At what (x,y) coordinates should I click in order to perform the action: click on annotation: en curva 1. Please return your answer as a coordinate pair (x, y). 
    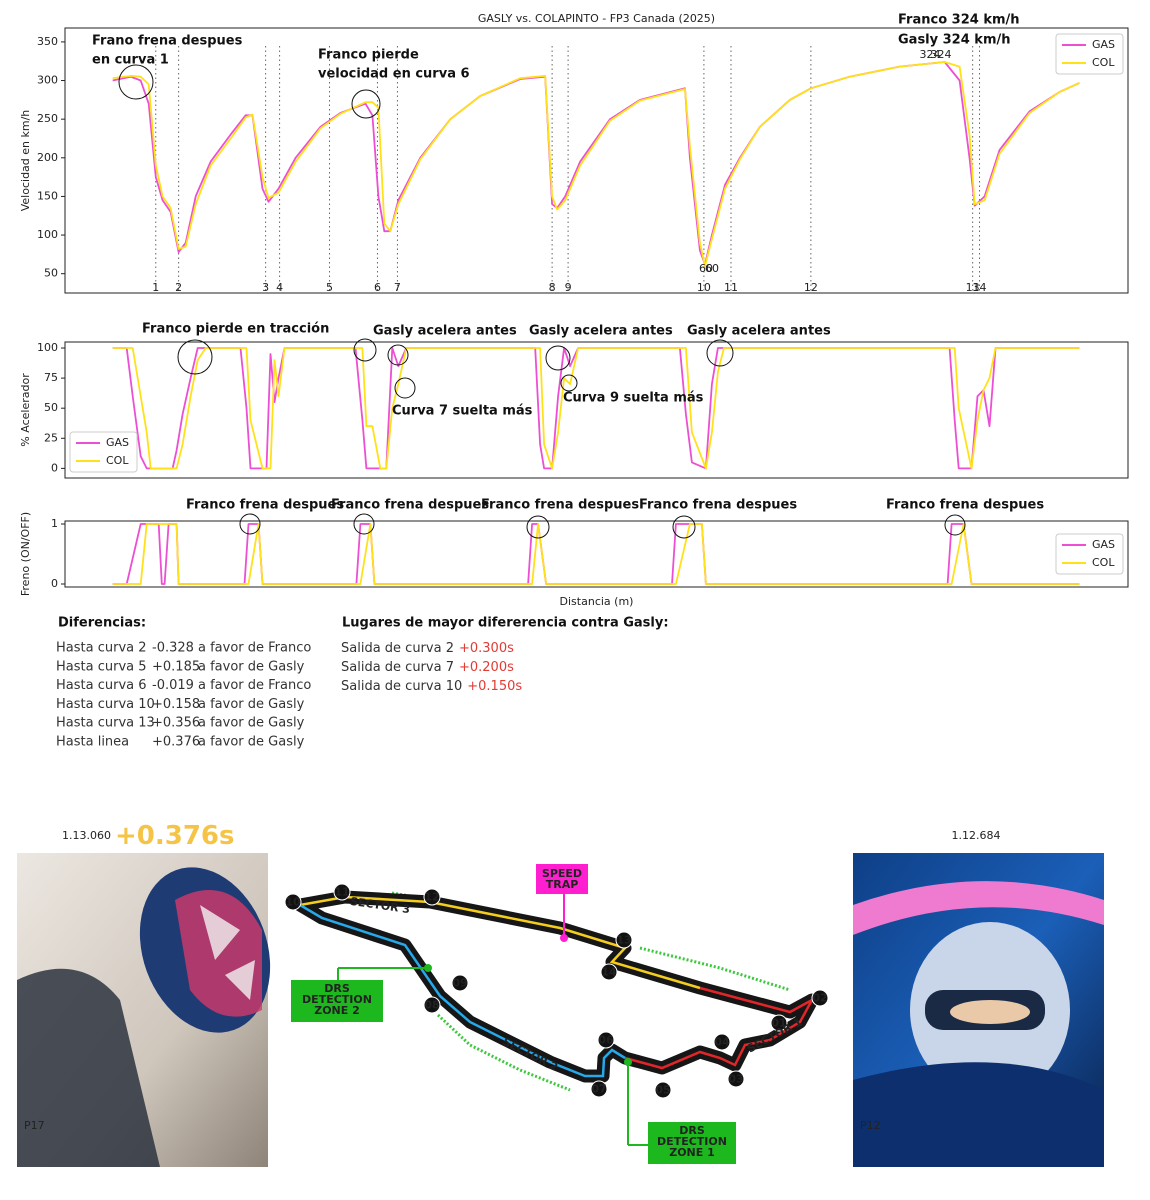
    Looking at the image, I should click on (130, 60).